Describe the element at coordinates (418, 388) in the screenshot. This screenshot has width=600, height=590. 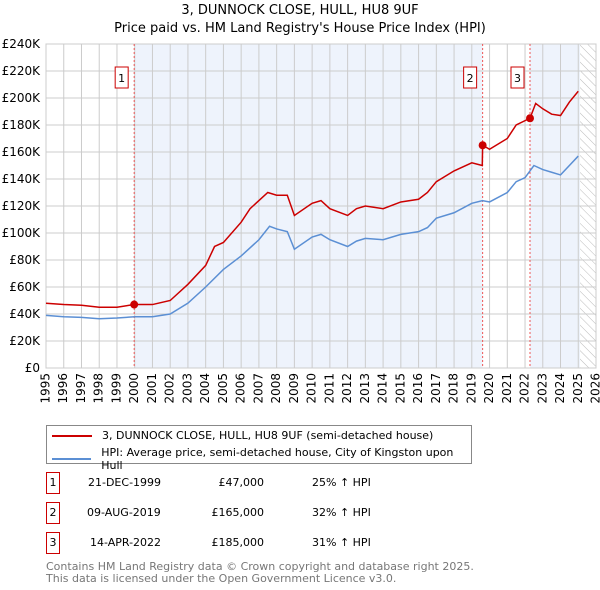
I see `x-tick-label: 2016` at that location.